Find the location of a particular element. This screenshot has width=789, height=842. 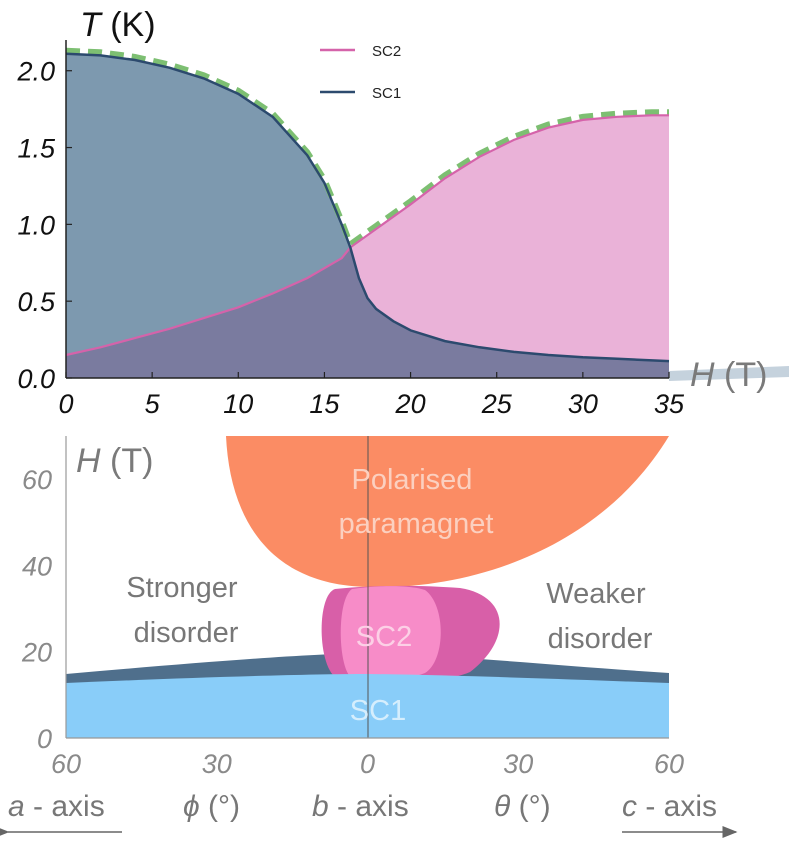

bottom-axis-descriptors: a - axis ϕ (°) b - axis θ (°) c - axis is located at coordinates (369, 814).